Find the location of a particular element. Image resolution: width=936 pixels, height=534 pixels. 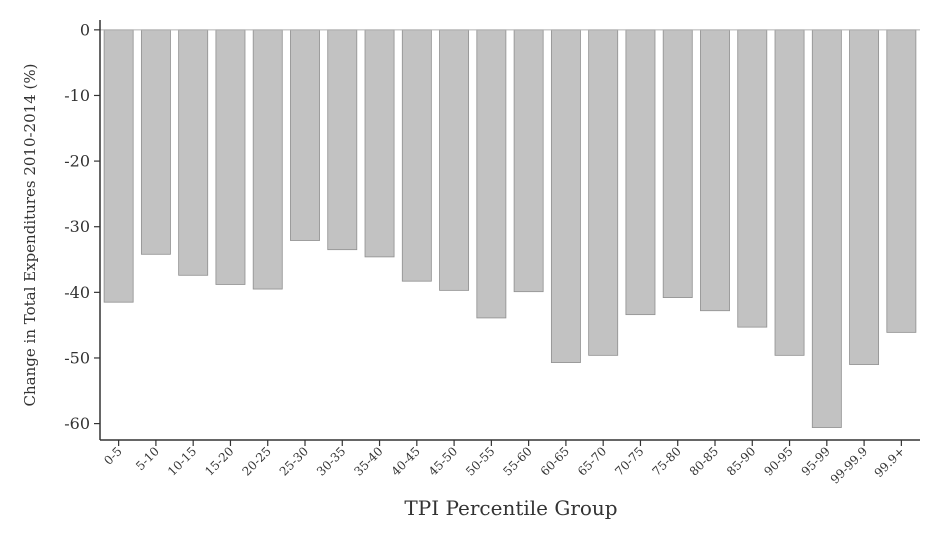

y-tick-label: 0 is located at coordinates (85, 29).